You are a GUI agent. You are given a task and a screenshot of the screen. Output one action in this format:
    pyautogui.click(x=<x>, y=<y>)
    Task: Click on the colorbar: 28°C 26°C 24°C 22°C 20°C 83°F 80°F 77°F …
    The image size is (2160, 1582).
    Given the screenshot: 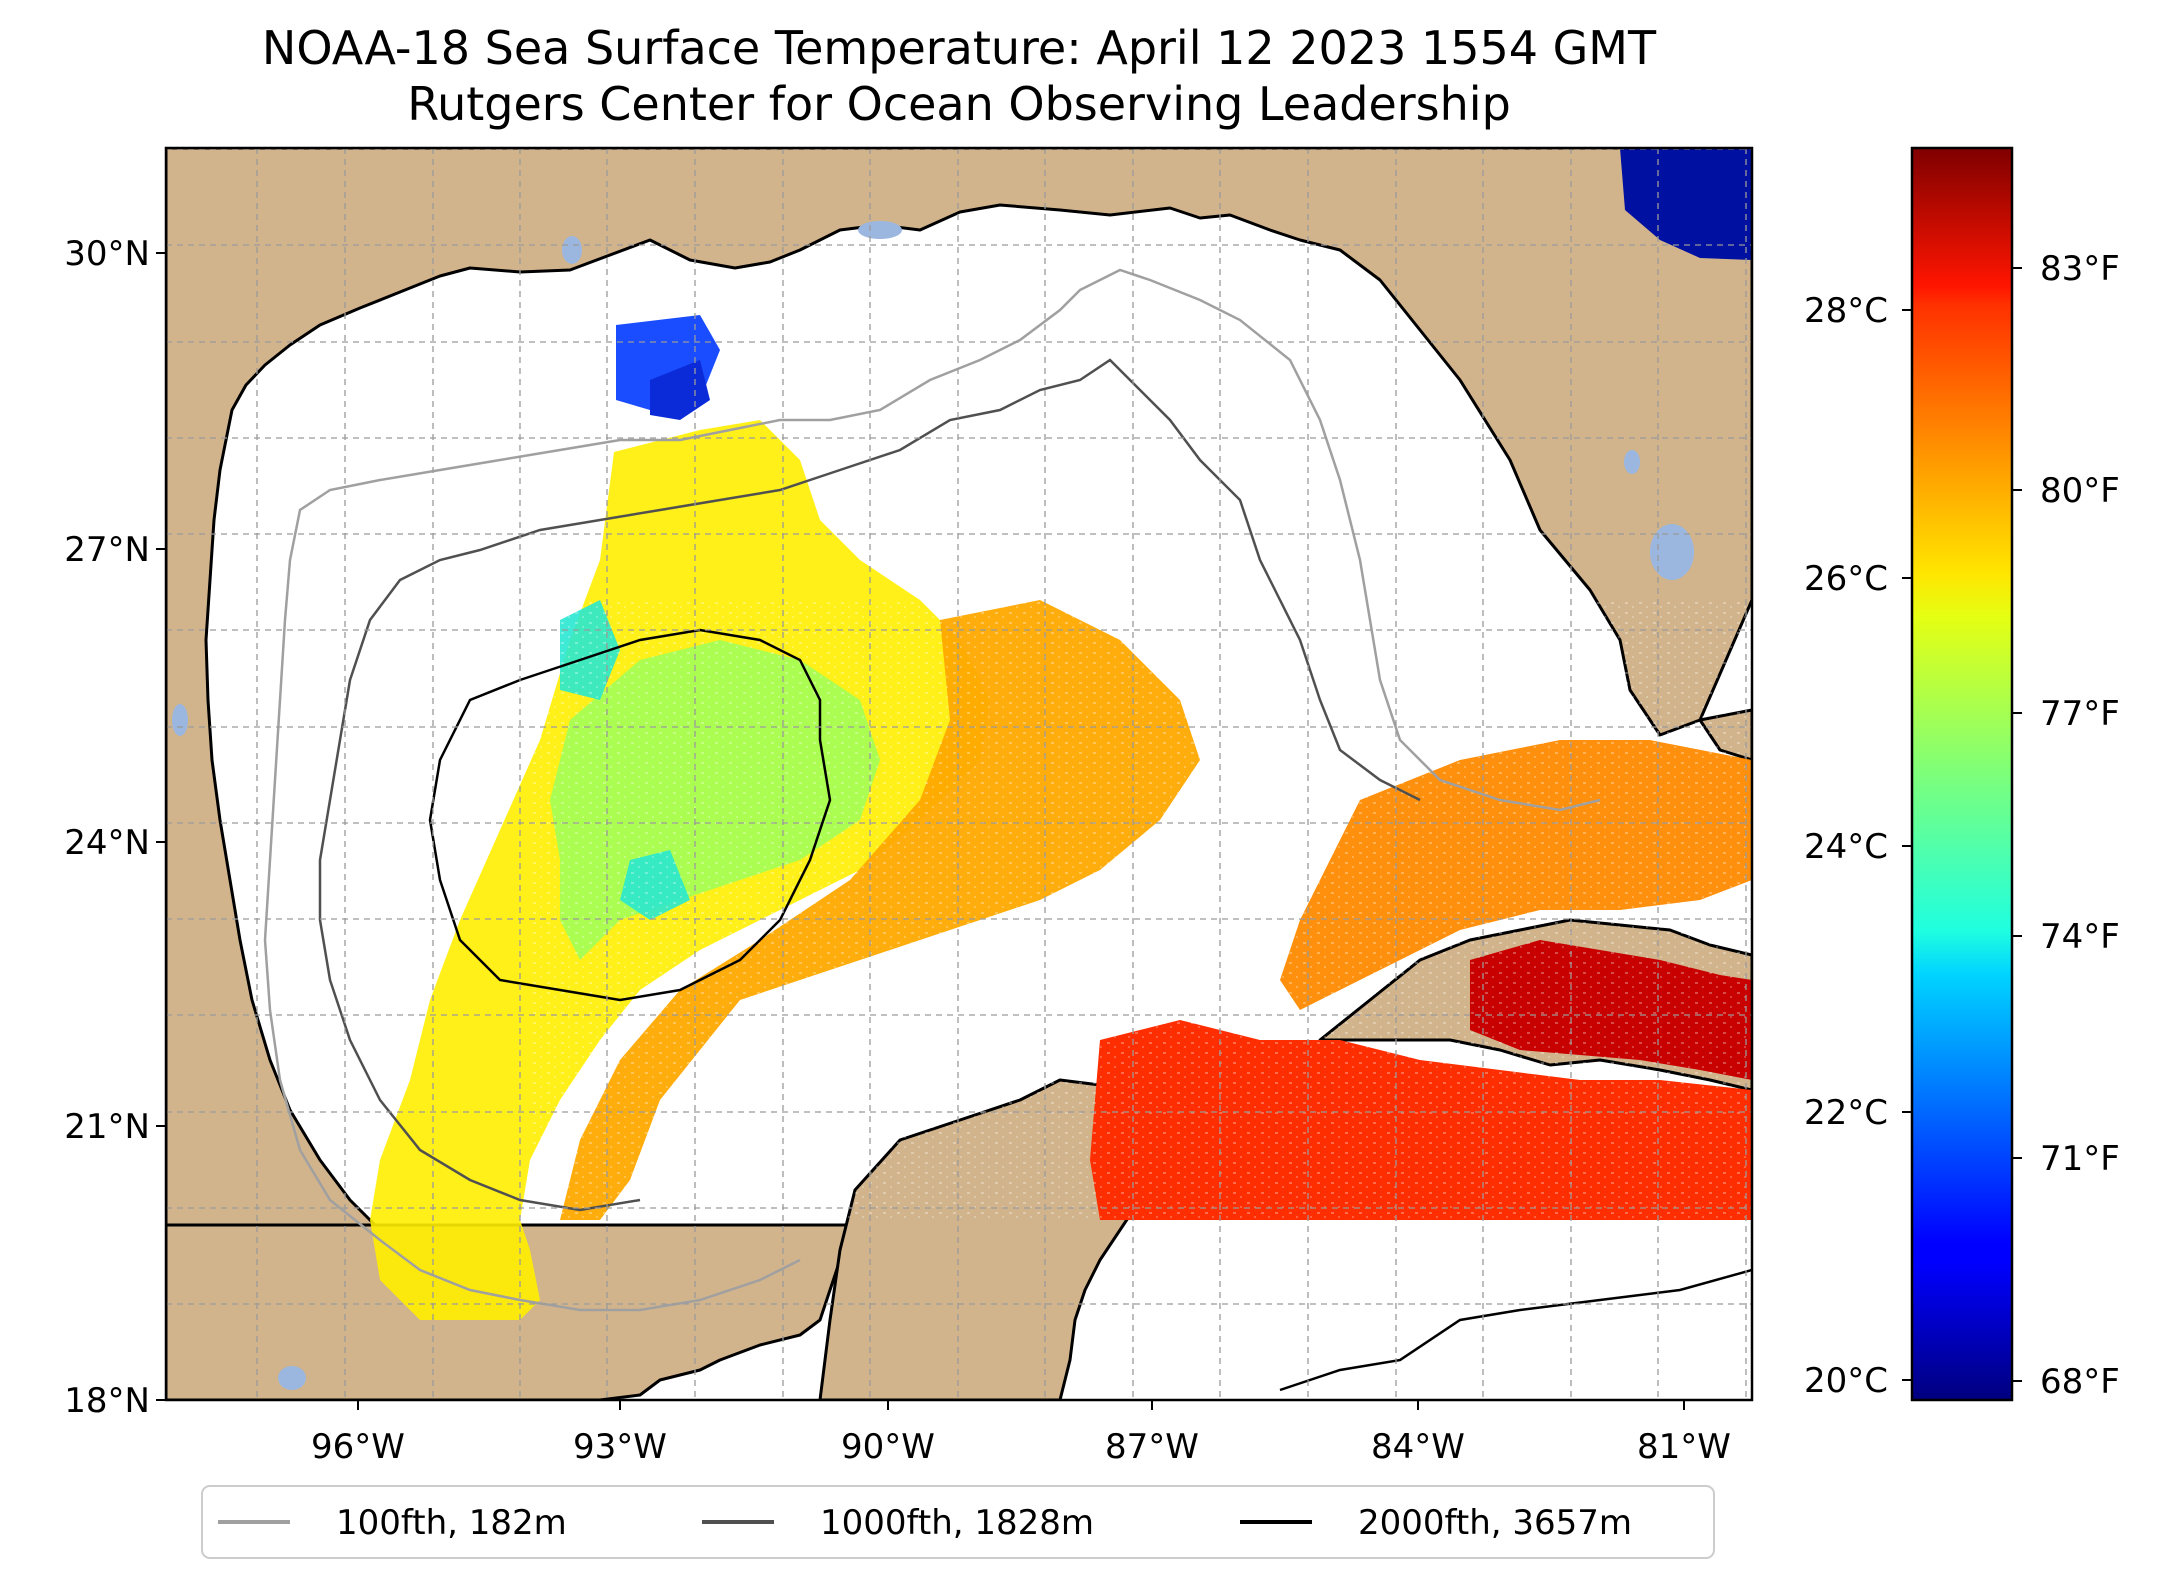 What is the action you would take?
    pyautogui.click(x=1962, y=774)
    